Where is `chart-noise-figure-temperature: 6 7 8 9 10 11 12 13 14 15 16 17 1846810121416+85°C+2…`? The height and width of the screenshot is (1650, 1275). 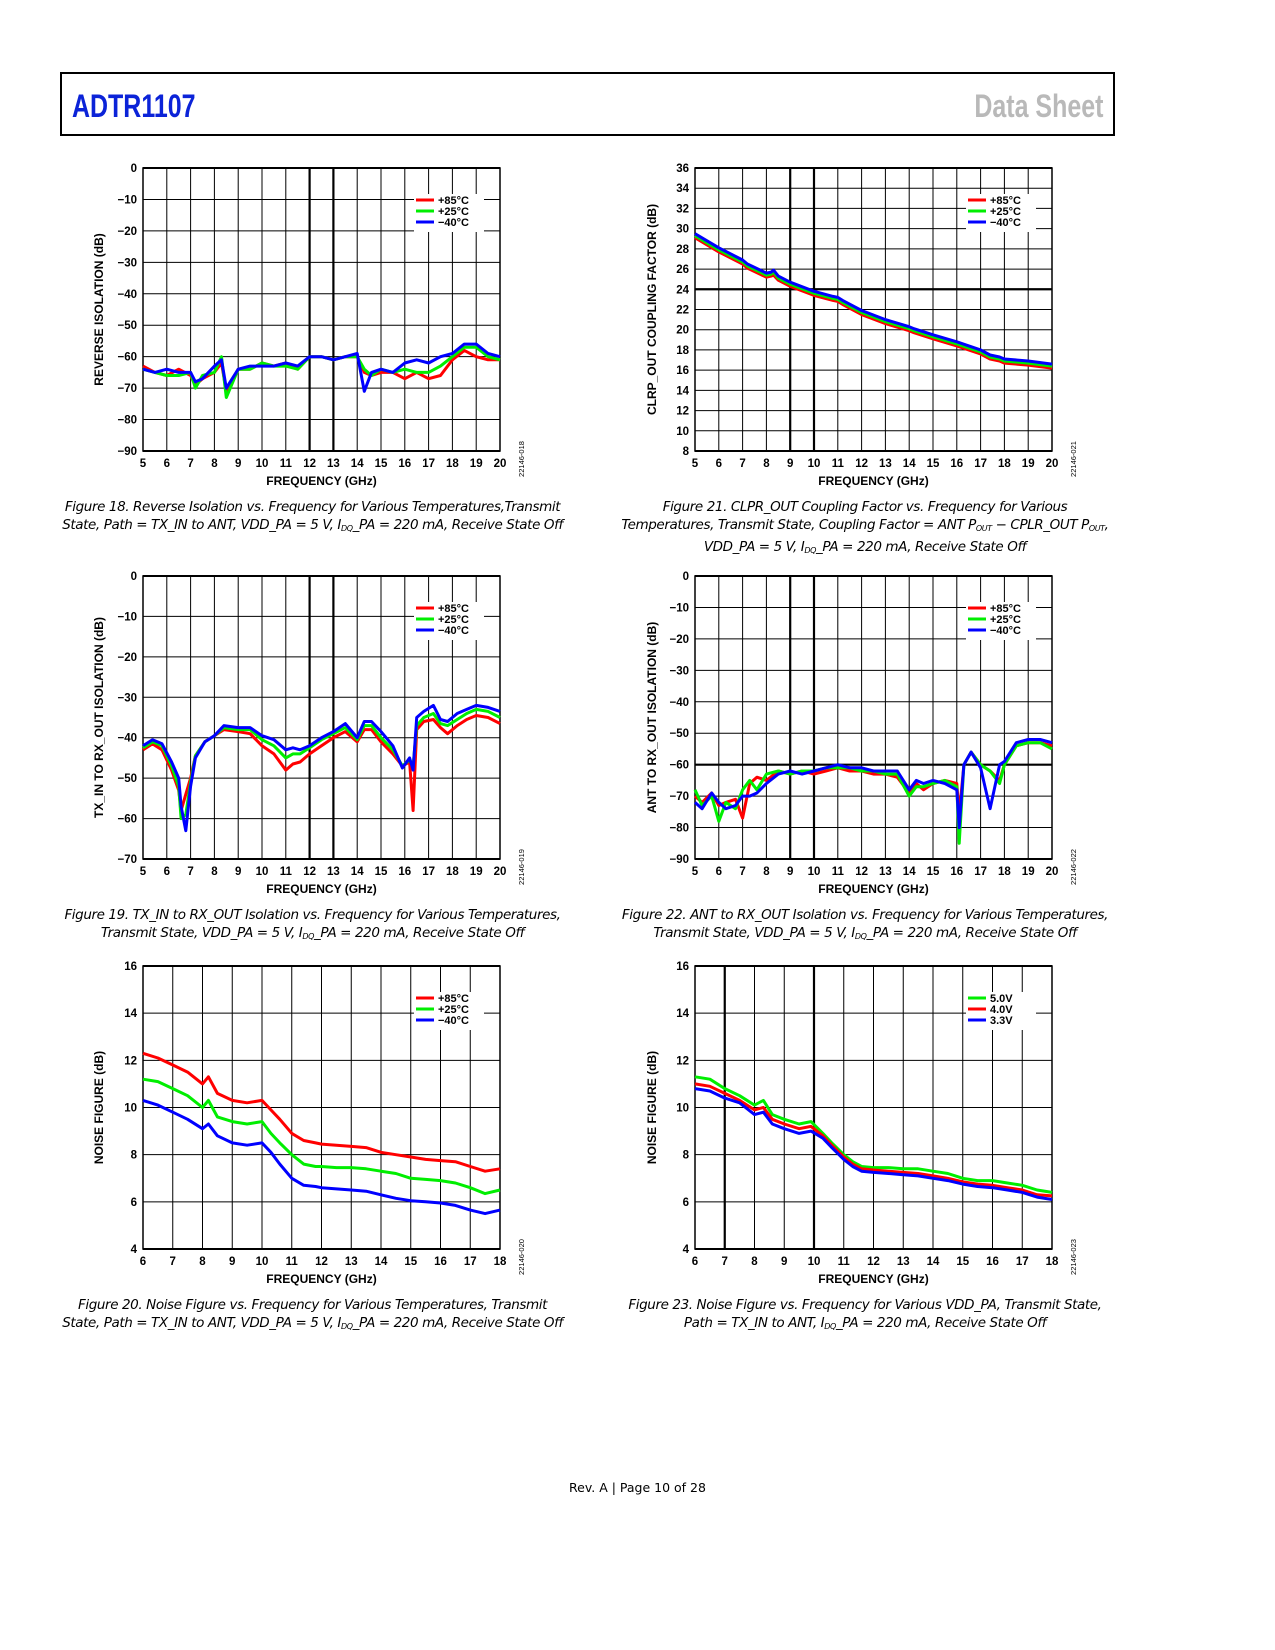
chart-noise-figure-temperature: 6 7 8 9 10 11 12 13 14 15 16 17 1846810121416+85°C+2… is located at coordinates (309, 1123).